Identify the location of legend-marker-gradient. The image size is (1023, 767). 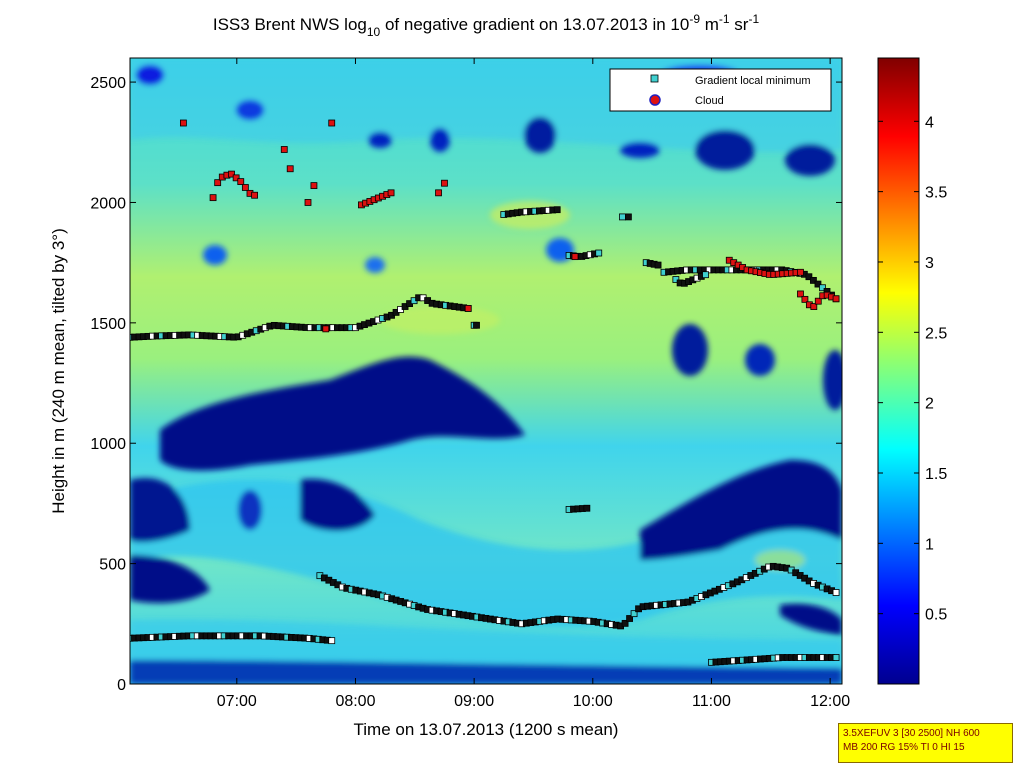
(654, 78).